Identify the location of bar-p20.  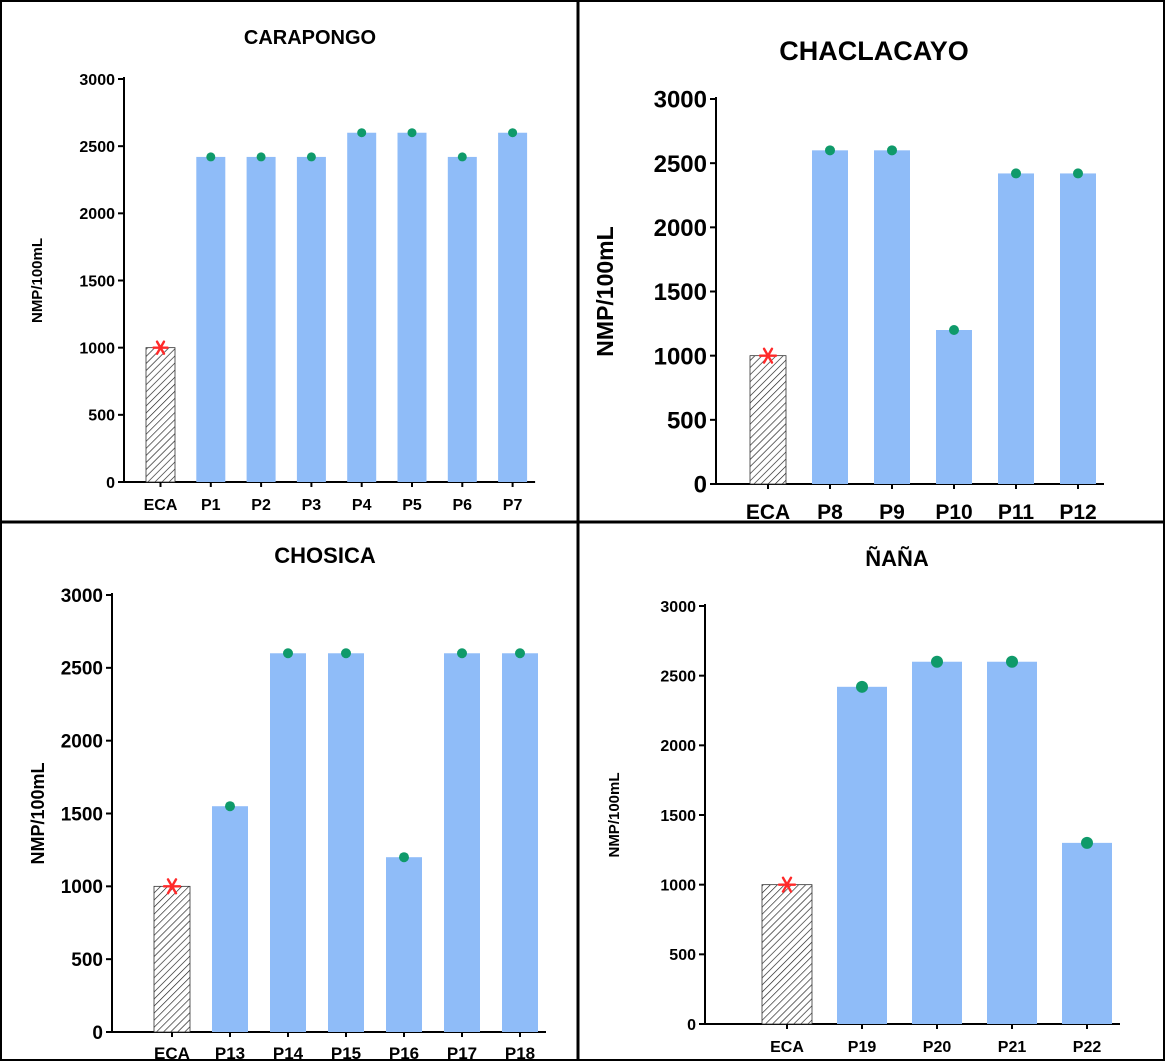
(937, 842).